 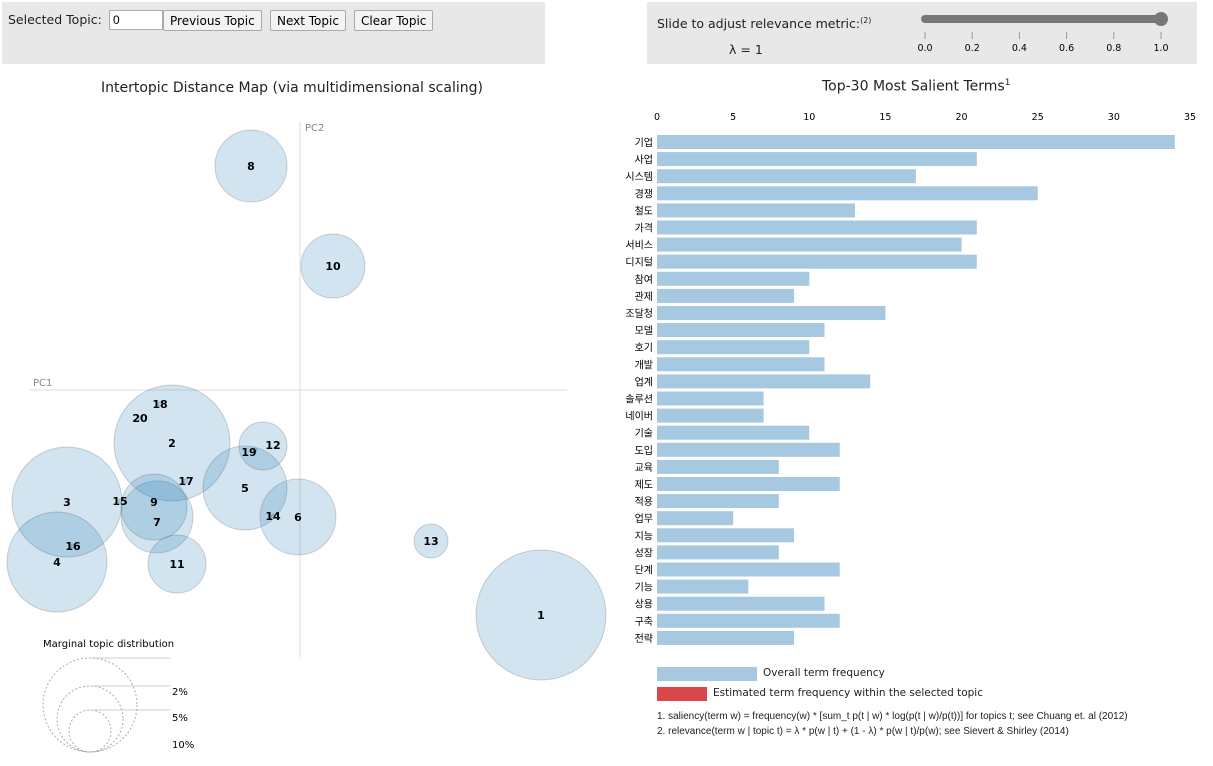 What do you see at coordinates (55, 19) in the screenshot?
I see `selected-topic-label: Selected Topic:` at bounding box center [55, 19].